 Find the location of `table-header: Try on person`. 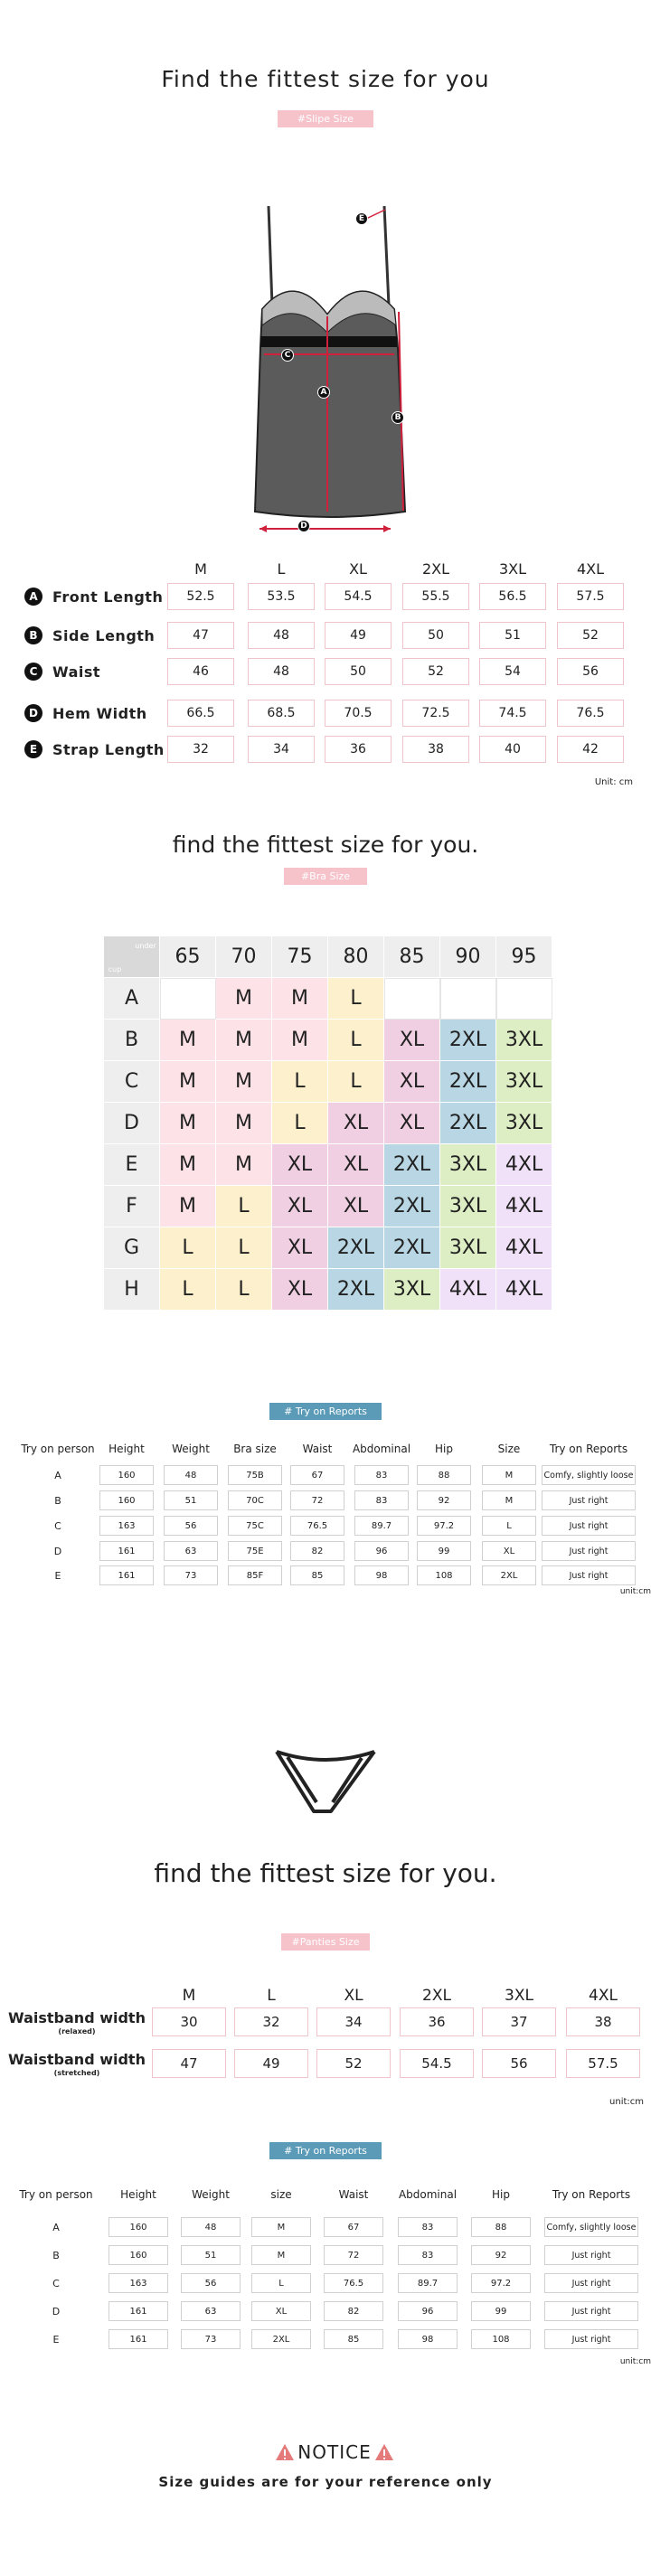

table-header: Try on person is located at coordinates (58, 1449).